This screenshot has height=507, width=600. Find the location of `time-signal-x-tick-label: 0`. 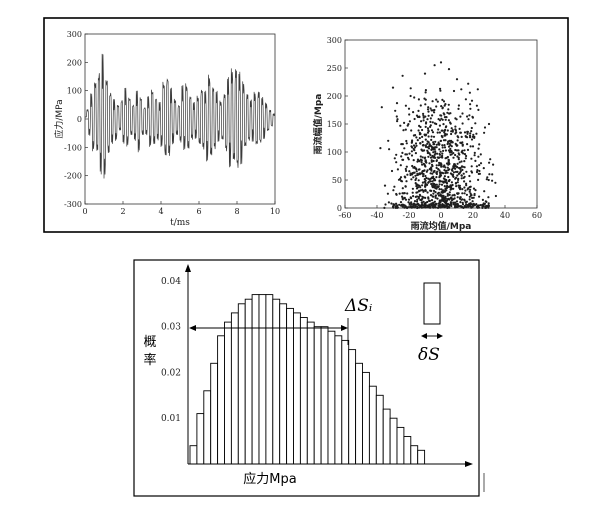

time-signal-x-tick-label: 0 is located at coordinates (84, 211).